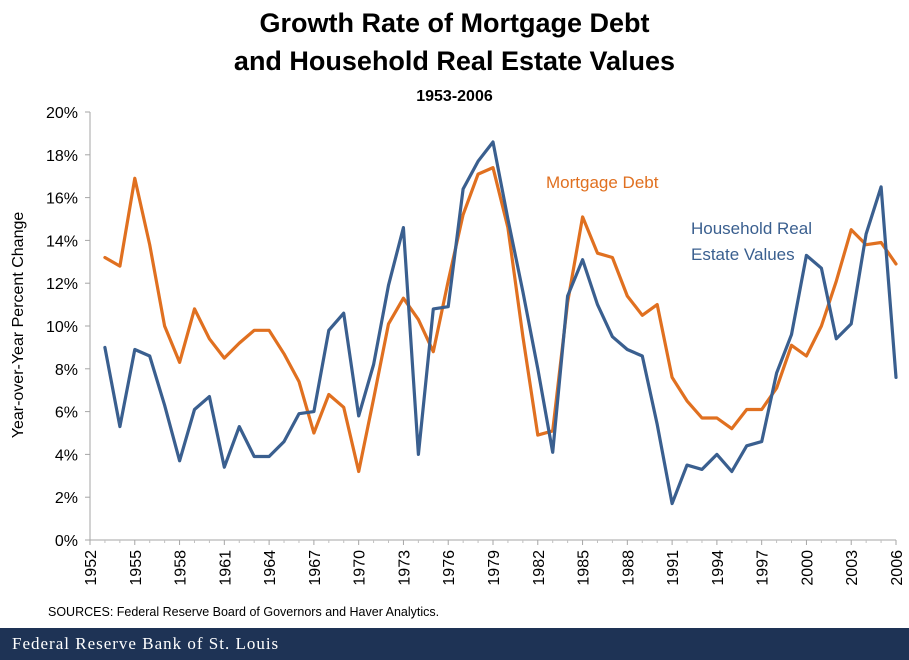 This screenshot has width=909, height=660. What do you see at coordinates (718, 568) in the screenshot?
I see `x-tick-label: 1994` at bounding box center [718, 568].